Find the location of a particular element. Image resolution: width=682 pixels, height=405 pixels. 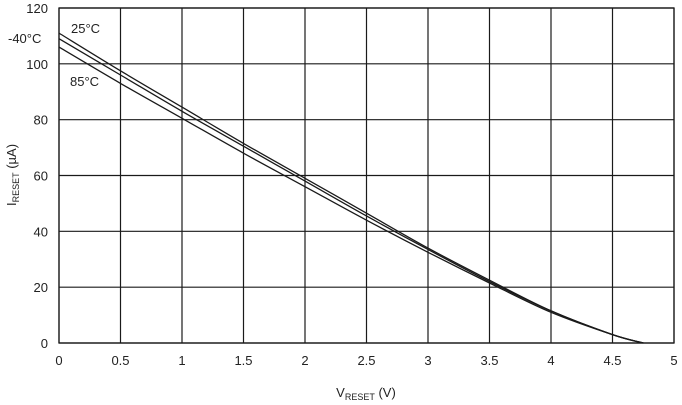

x-tick-label: 1.5 is located at coordinates (243, 360).